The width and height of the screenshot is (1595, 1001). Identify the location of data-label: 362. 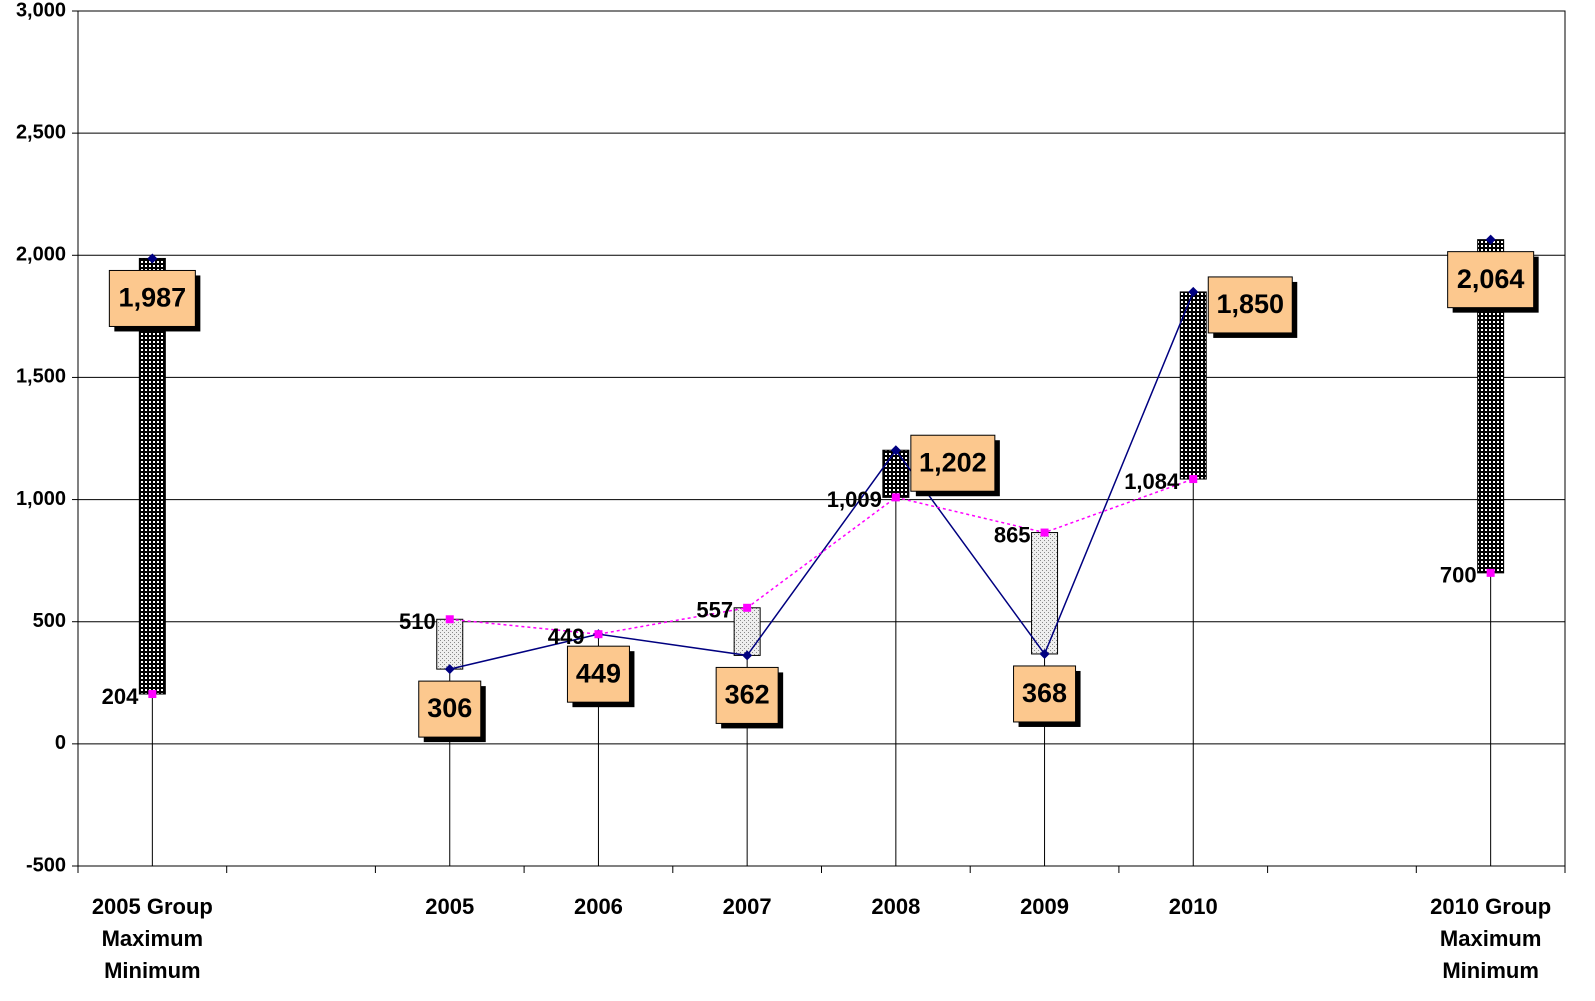
(747, 695).